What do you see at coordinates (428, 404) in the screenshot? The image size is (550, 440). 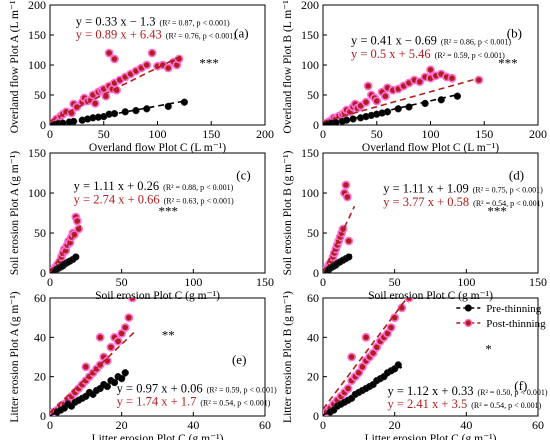 I see `post-equation-text: y = 2.41 x + 3.5` at bounding box center [428, 404].